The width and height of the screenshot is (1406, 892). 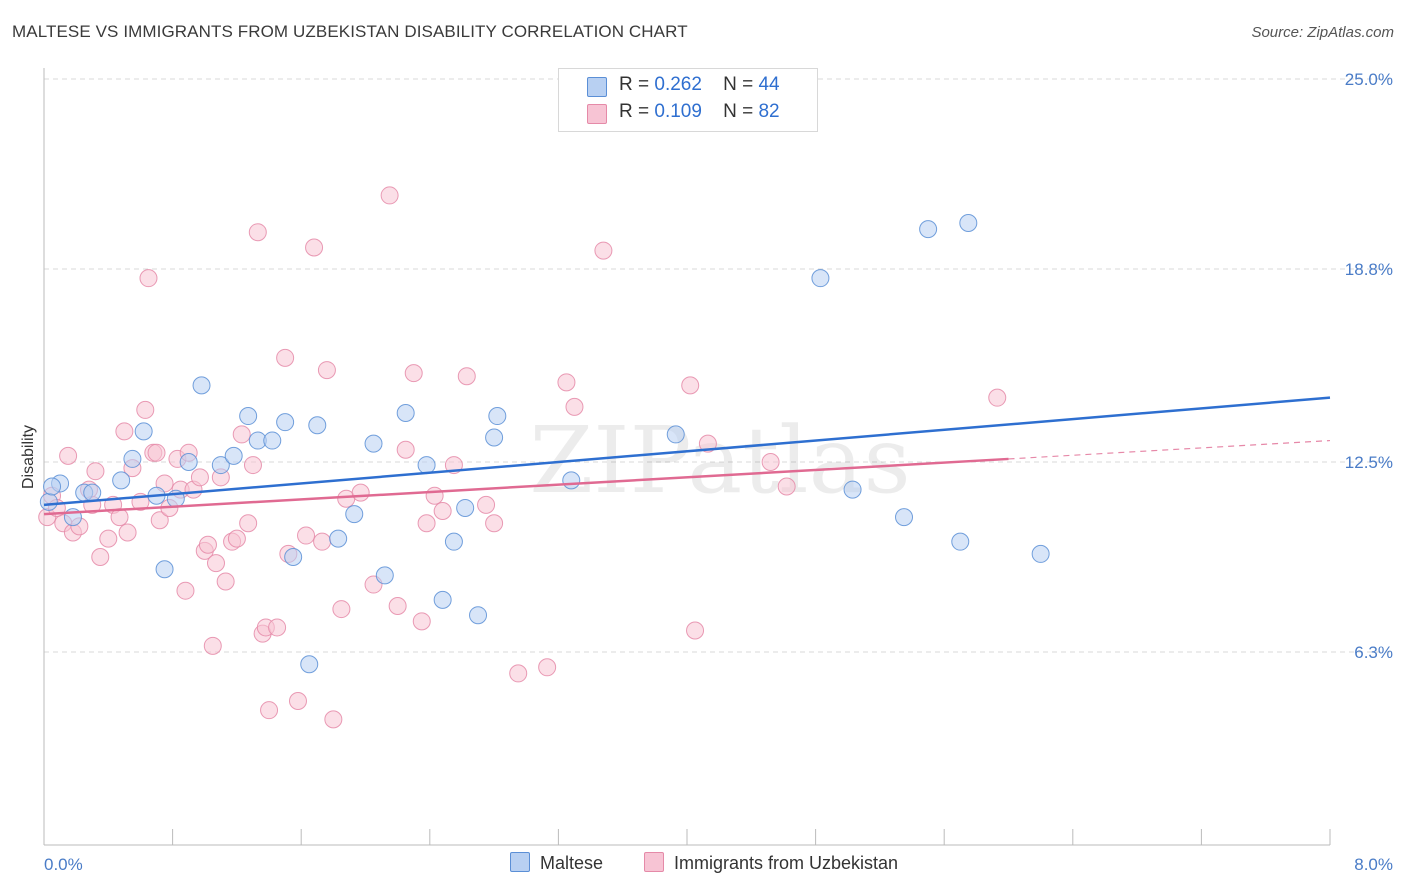 What do you see at coordinates (786, 863) in the screenshot?
I see `uzbekistan-legend-label: Immigrants from Uzbekistan` at bounding box center [786, 863].